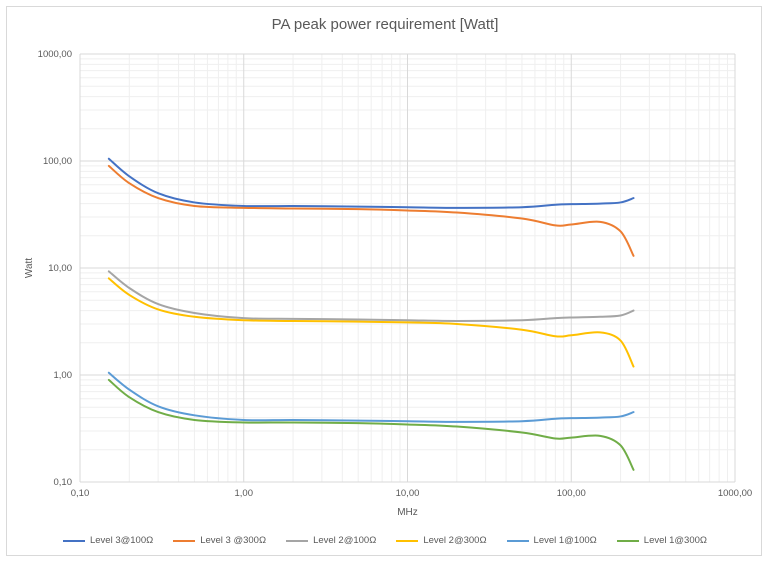 The width and height of the screenshot is (770, 563). I want to click on legend-item-1: Level 3@100Ω, so click(108, 540).